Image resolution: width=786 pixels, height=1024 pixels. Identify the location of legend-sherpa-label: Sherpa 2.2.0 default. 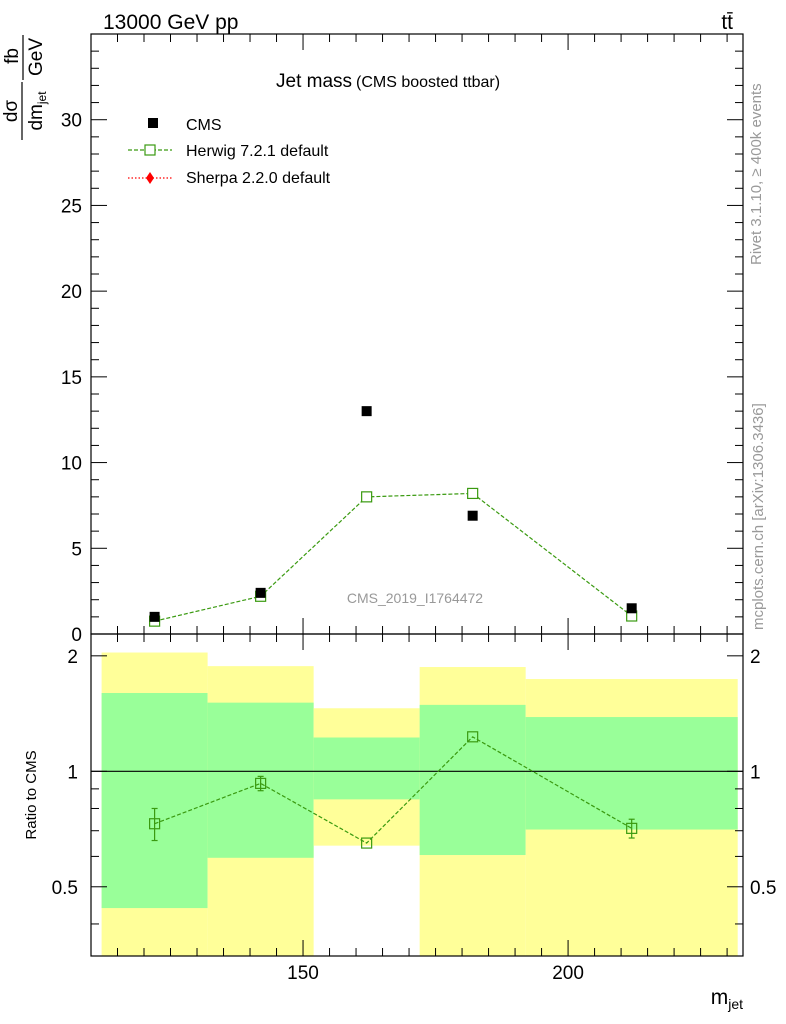
(258, 178).